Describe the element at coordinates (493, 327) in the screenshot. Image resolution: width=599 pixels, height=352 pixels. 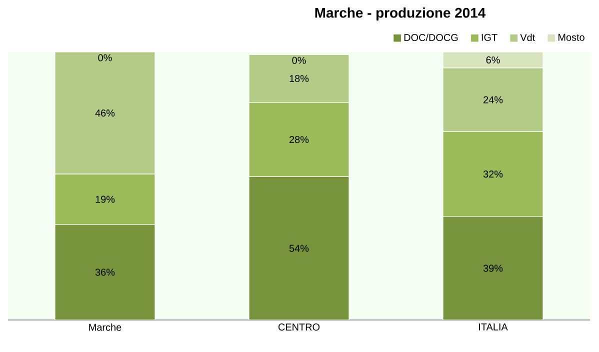
I see `x-tick-label: ITALIA` at that location.